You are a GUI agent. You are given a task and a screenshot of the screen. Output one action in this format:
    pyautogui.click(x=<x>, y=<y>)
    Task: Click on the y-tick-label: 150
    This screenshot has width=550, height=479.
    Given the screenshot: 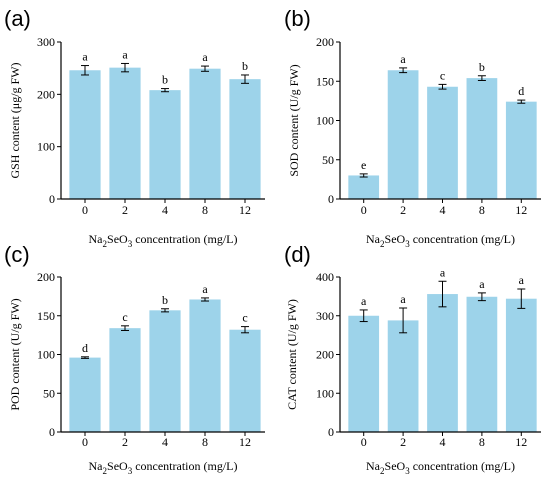 What is the action you would take?
    pyautogui.click(x=325, y=81)
    